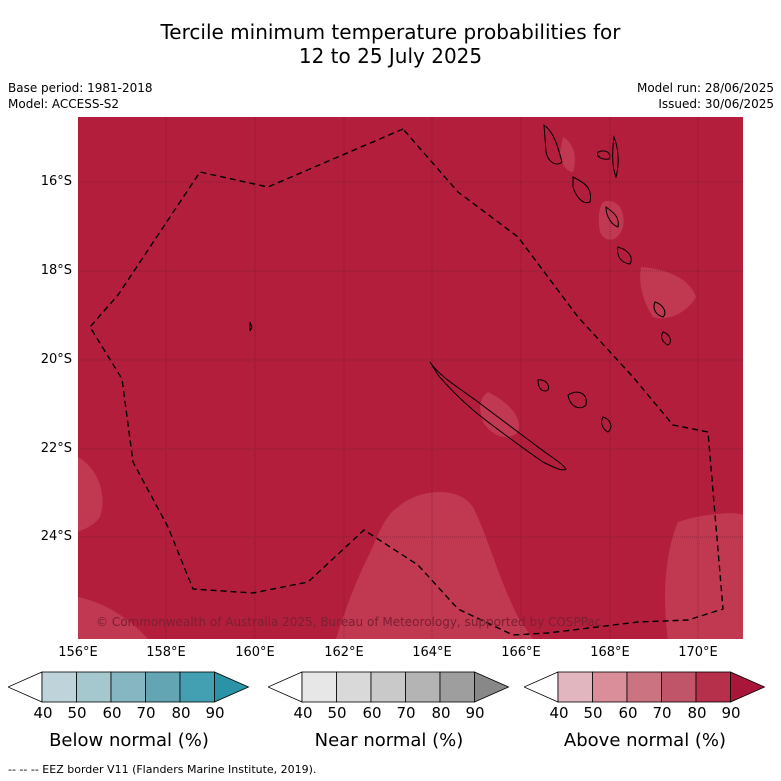  I want to click on model-run: Model run: 28/06/2025, so click(705, 88).